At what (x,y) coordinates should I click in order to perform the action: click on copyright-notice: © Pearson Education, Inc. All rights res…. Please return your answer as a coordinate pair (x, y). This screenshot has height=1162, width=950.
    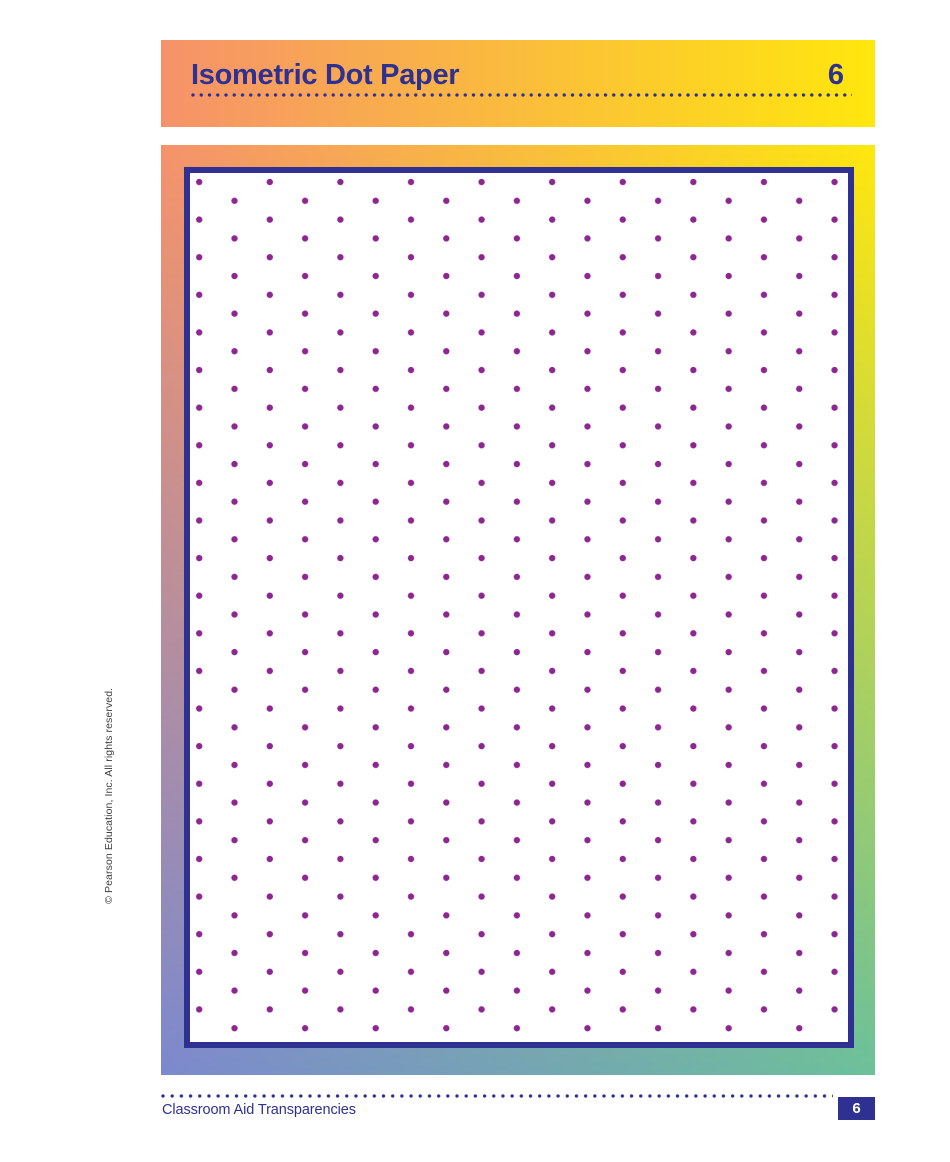
    Looking at the image, I should click on (109, 795).